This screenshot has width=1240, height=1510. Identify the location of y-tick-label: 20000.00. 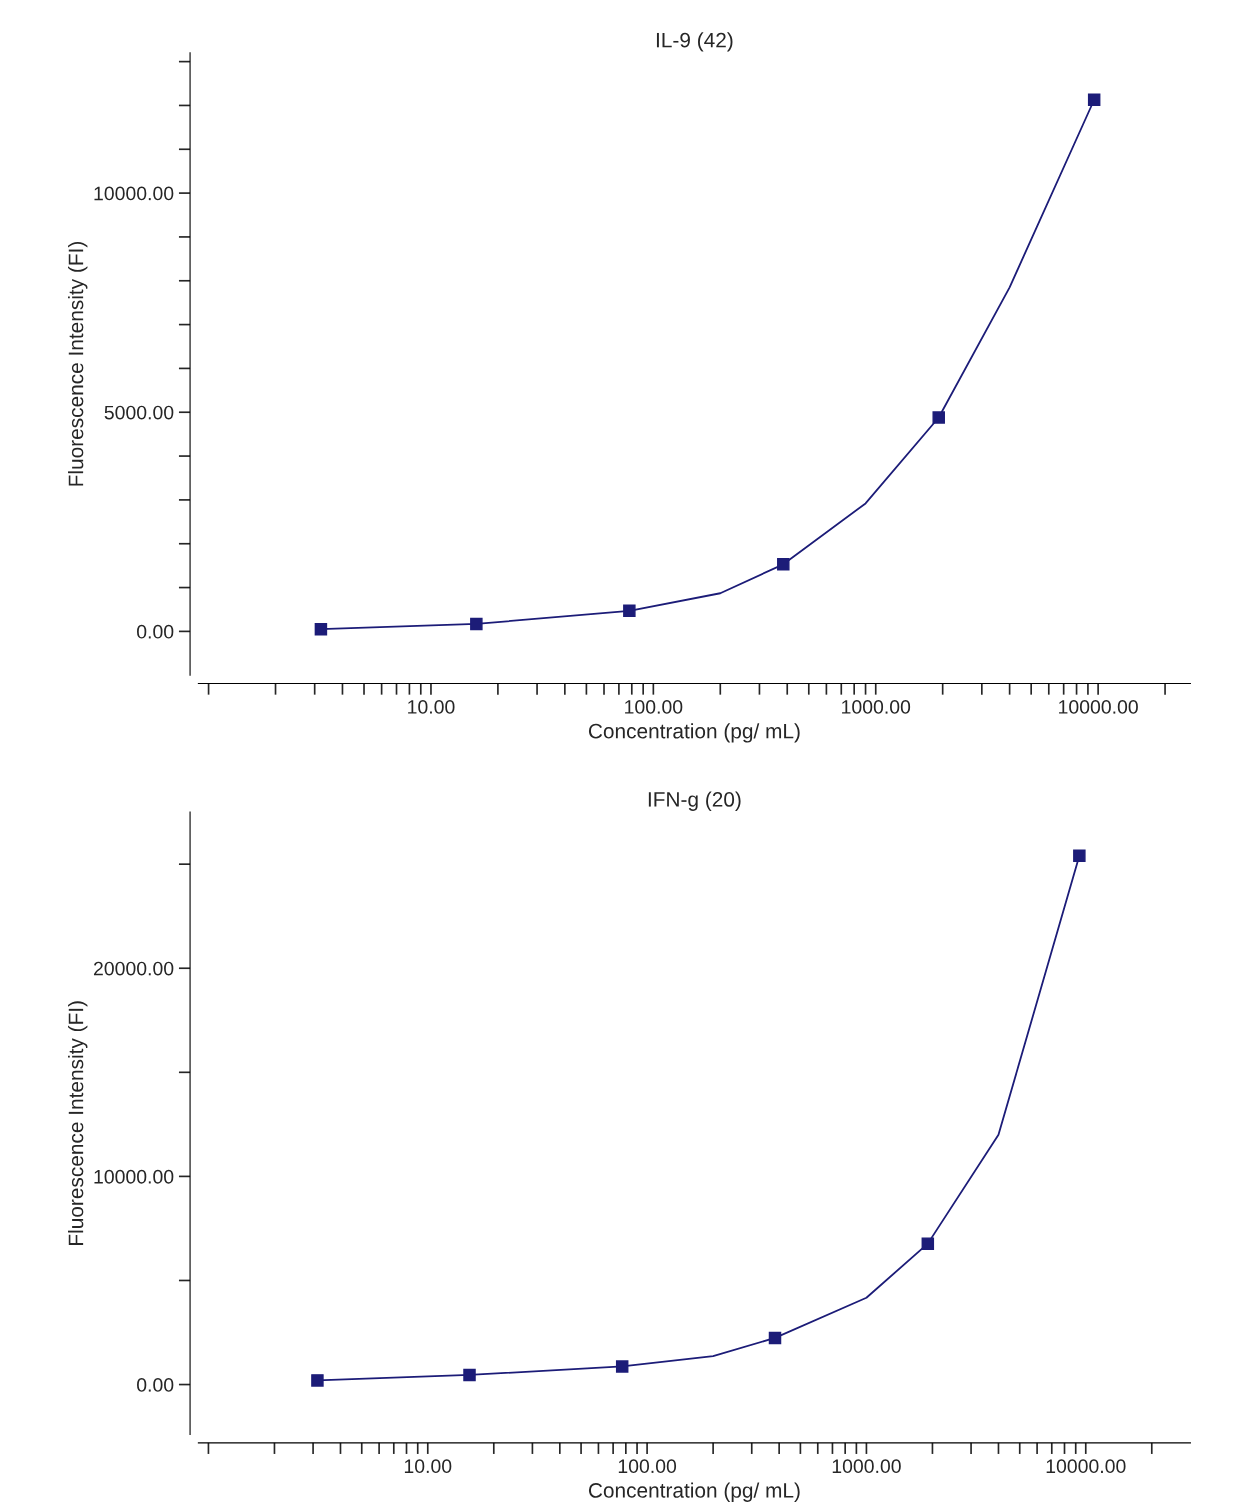
(133, 968).